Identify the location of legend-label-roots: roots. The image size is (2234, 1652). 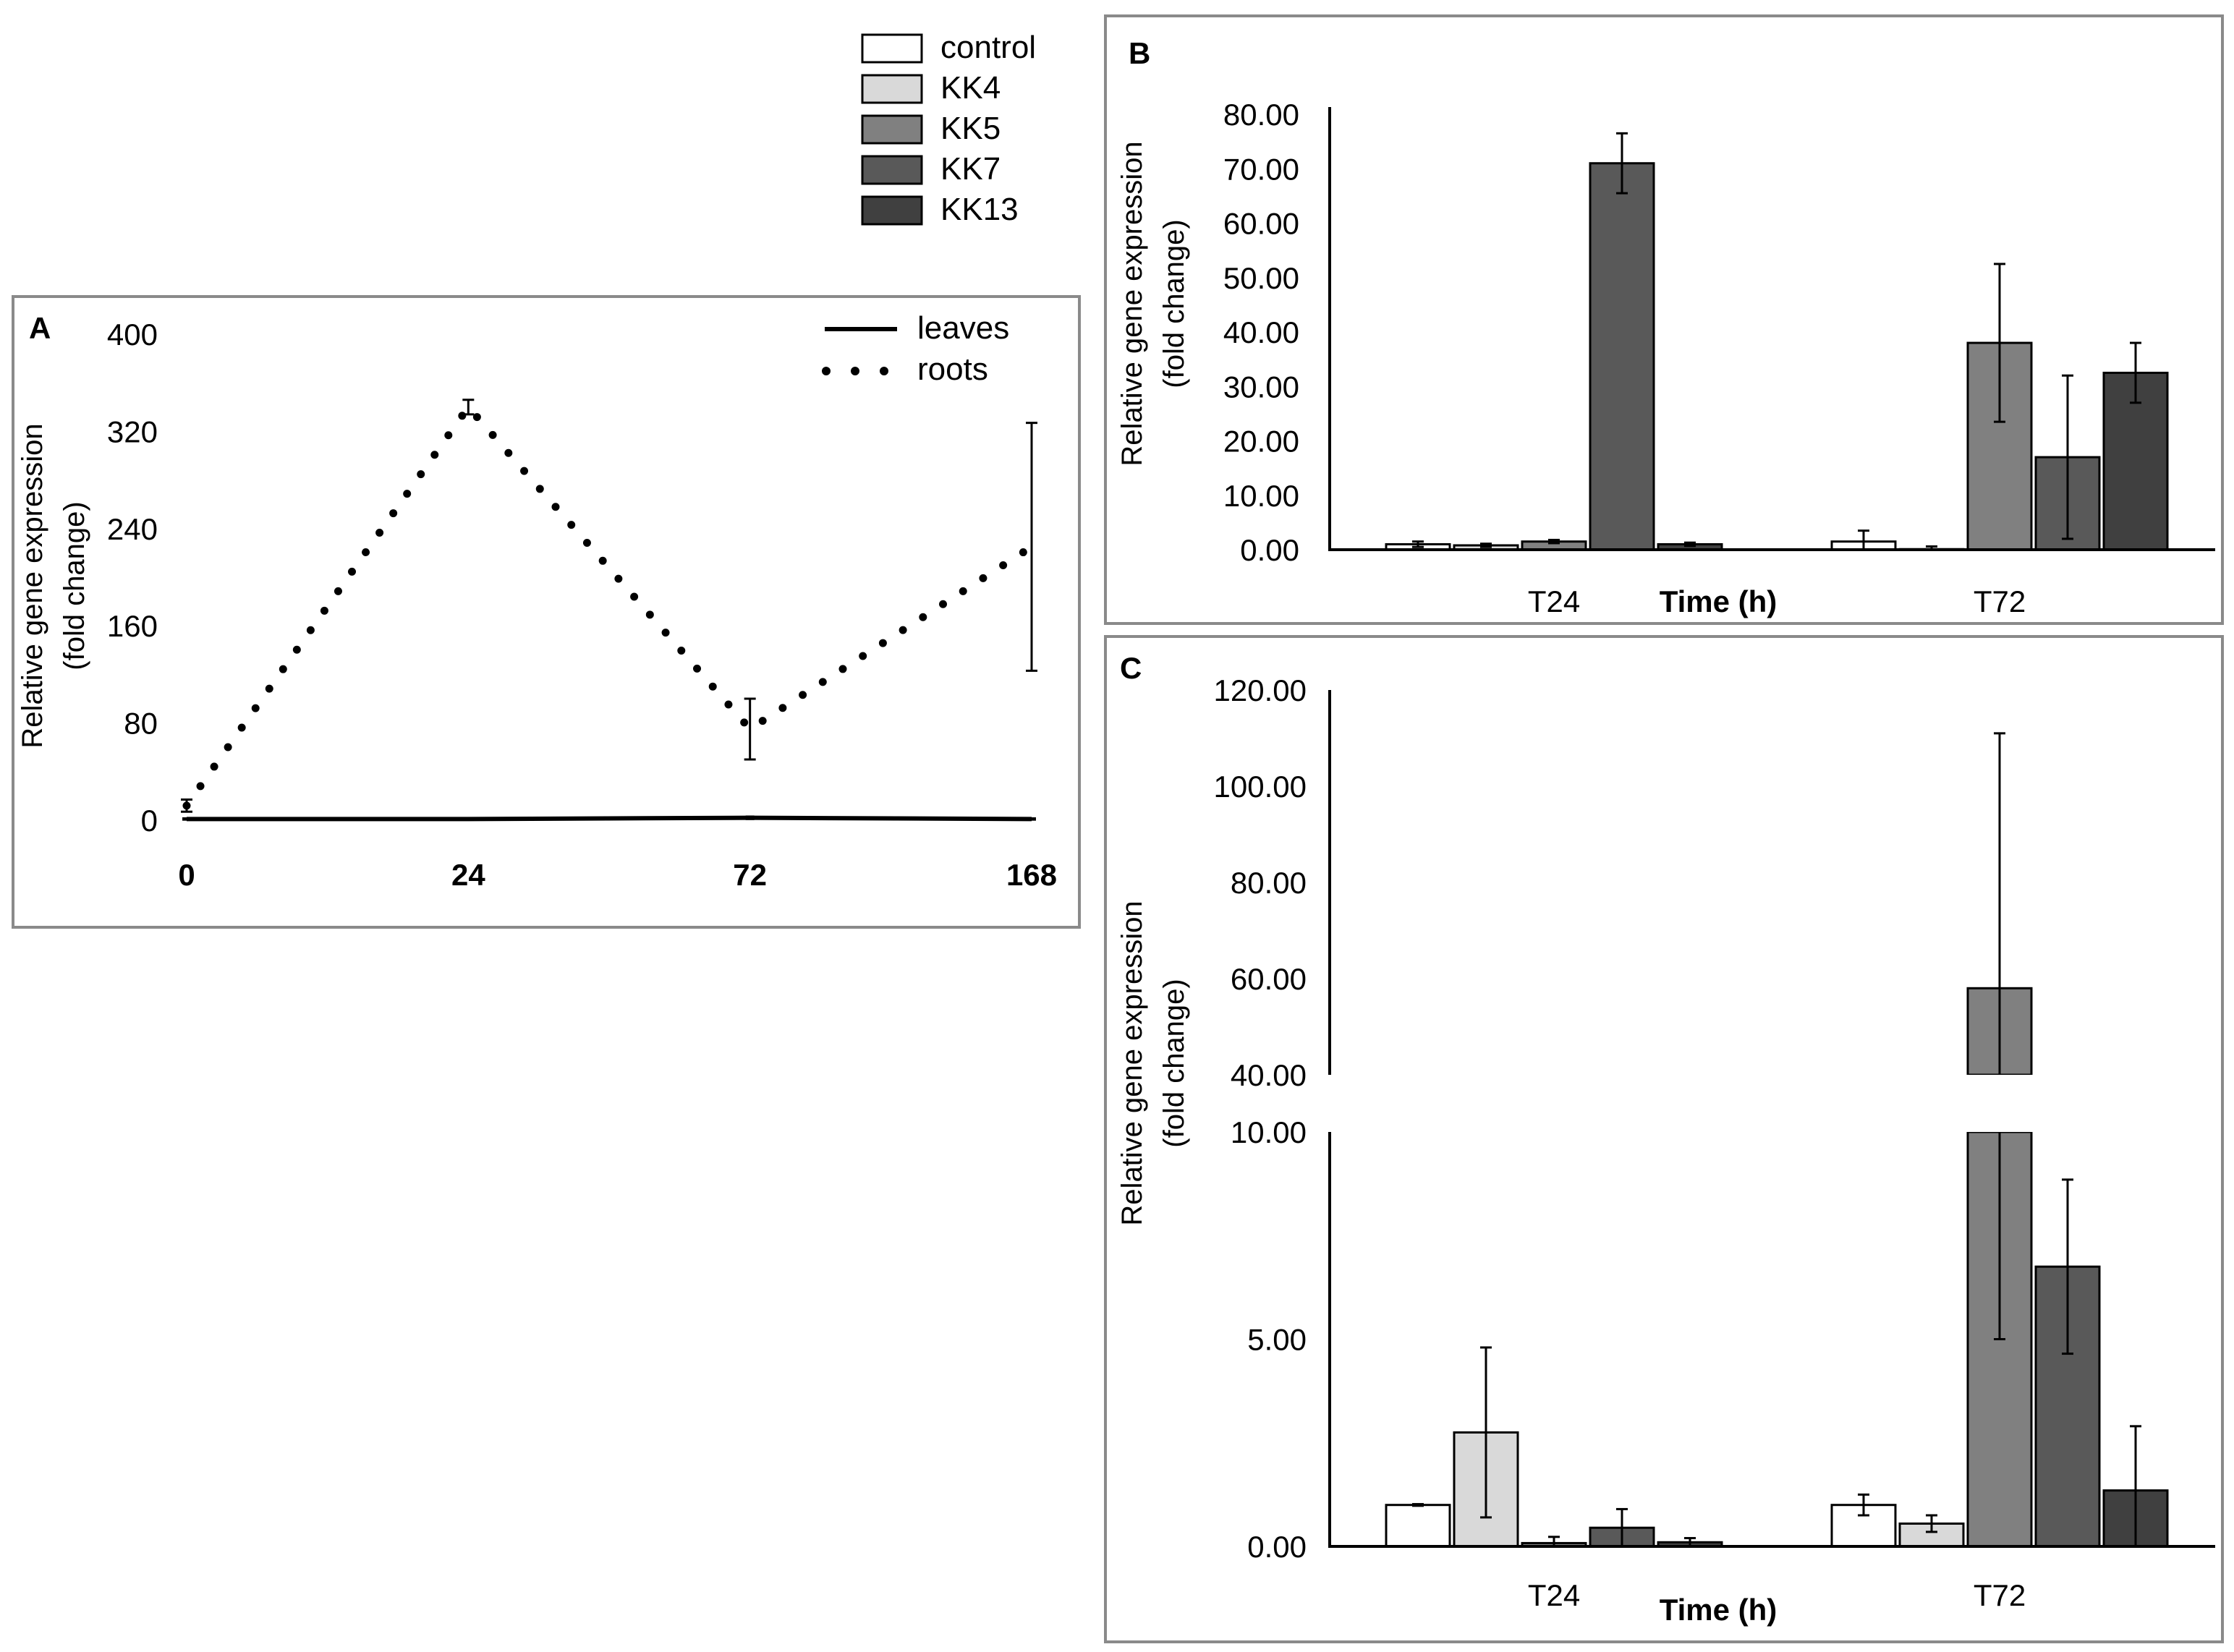
(952, 369).